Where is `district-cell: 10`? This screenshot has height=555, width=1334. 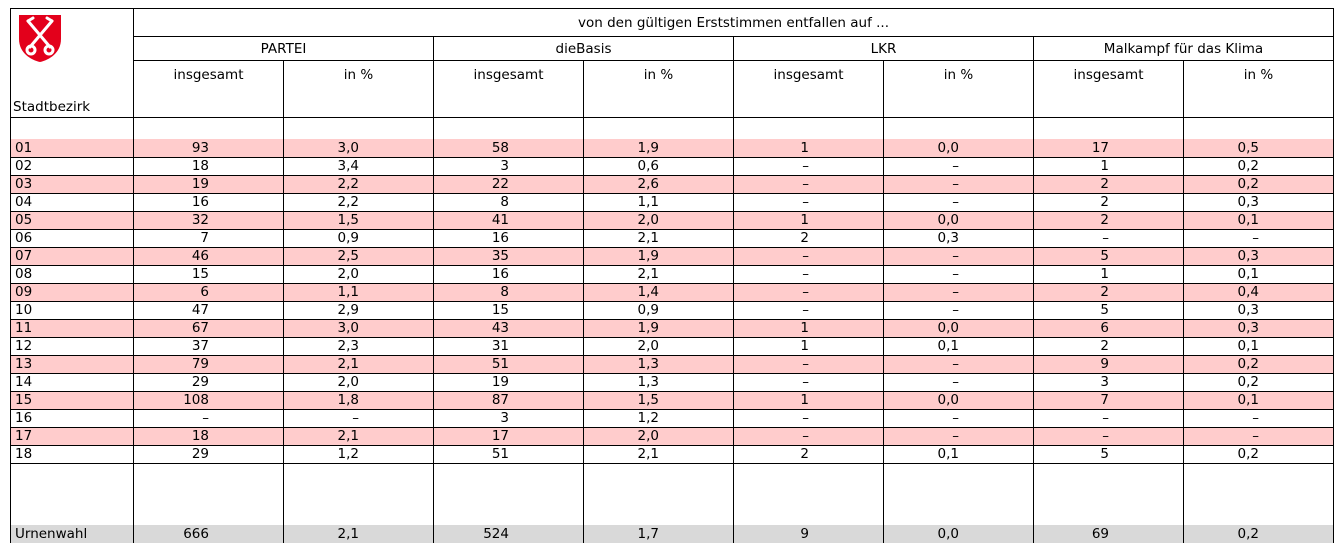 district-cell: 10 is located at coordinates (72, 310).